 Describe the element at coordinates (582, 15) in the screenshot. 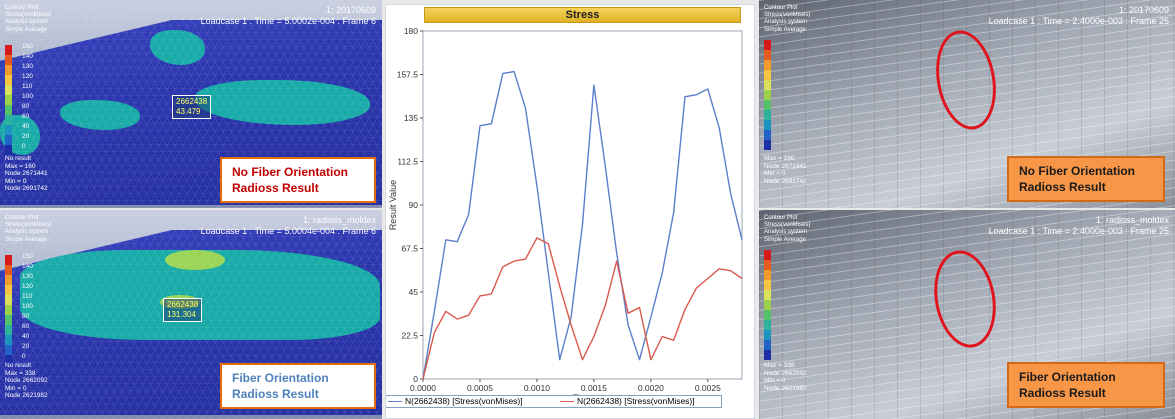

I see `chart-title: Stress` at that location.